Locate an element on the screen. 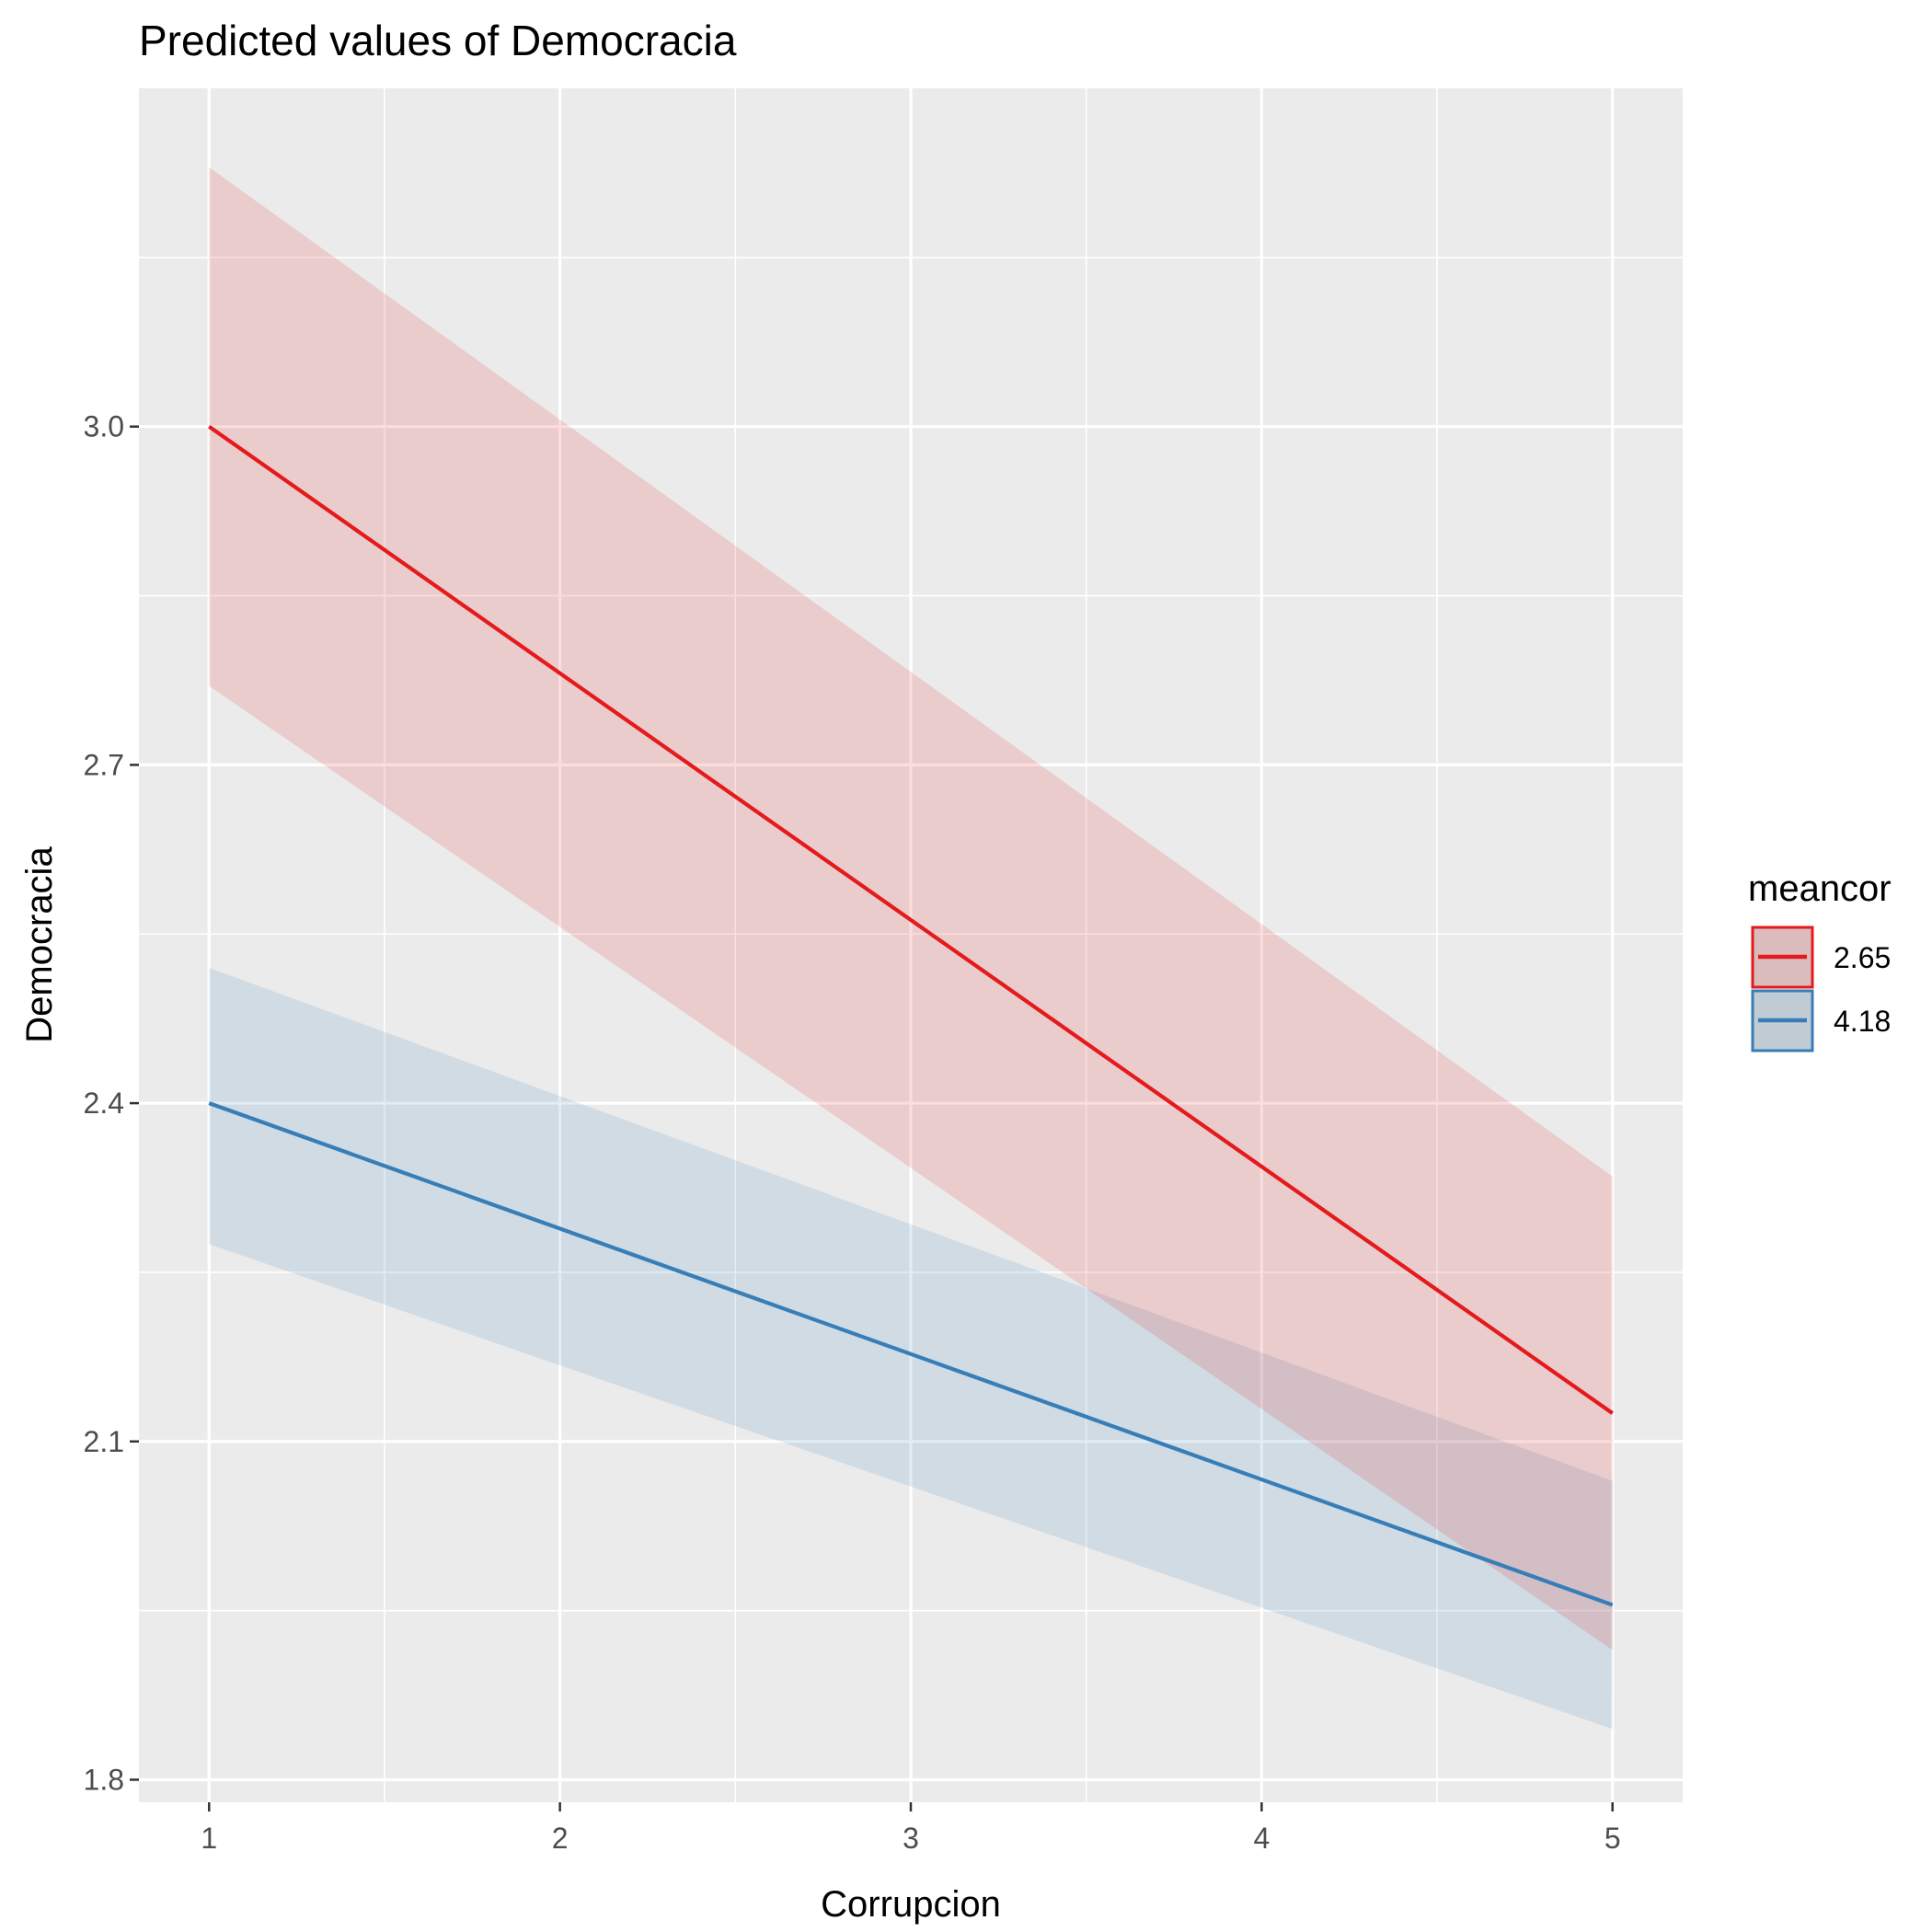 The width and height of the screenshot is (1932, 1932). legend-label-4.18: 4.18 is located at coordinates (1862, 1021).